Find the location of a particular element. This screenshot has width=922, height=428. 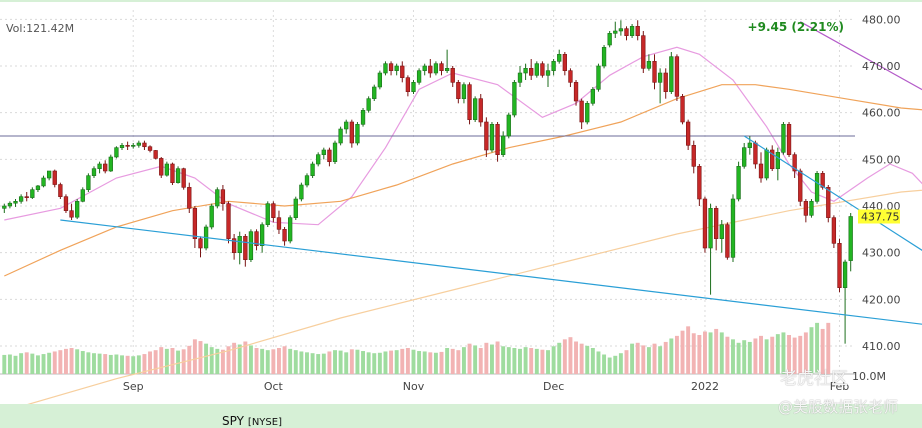

x-tick-label: Nov is located at coordinates (414, 386).